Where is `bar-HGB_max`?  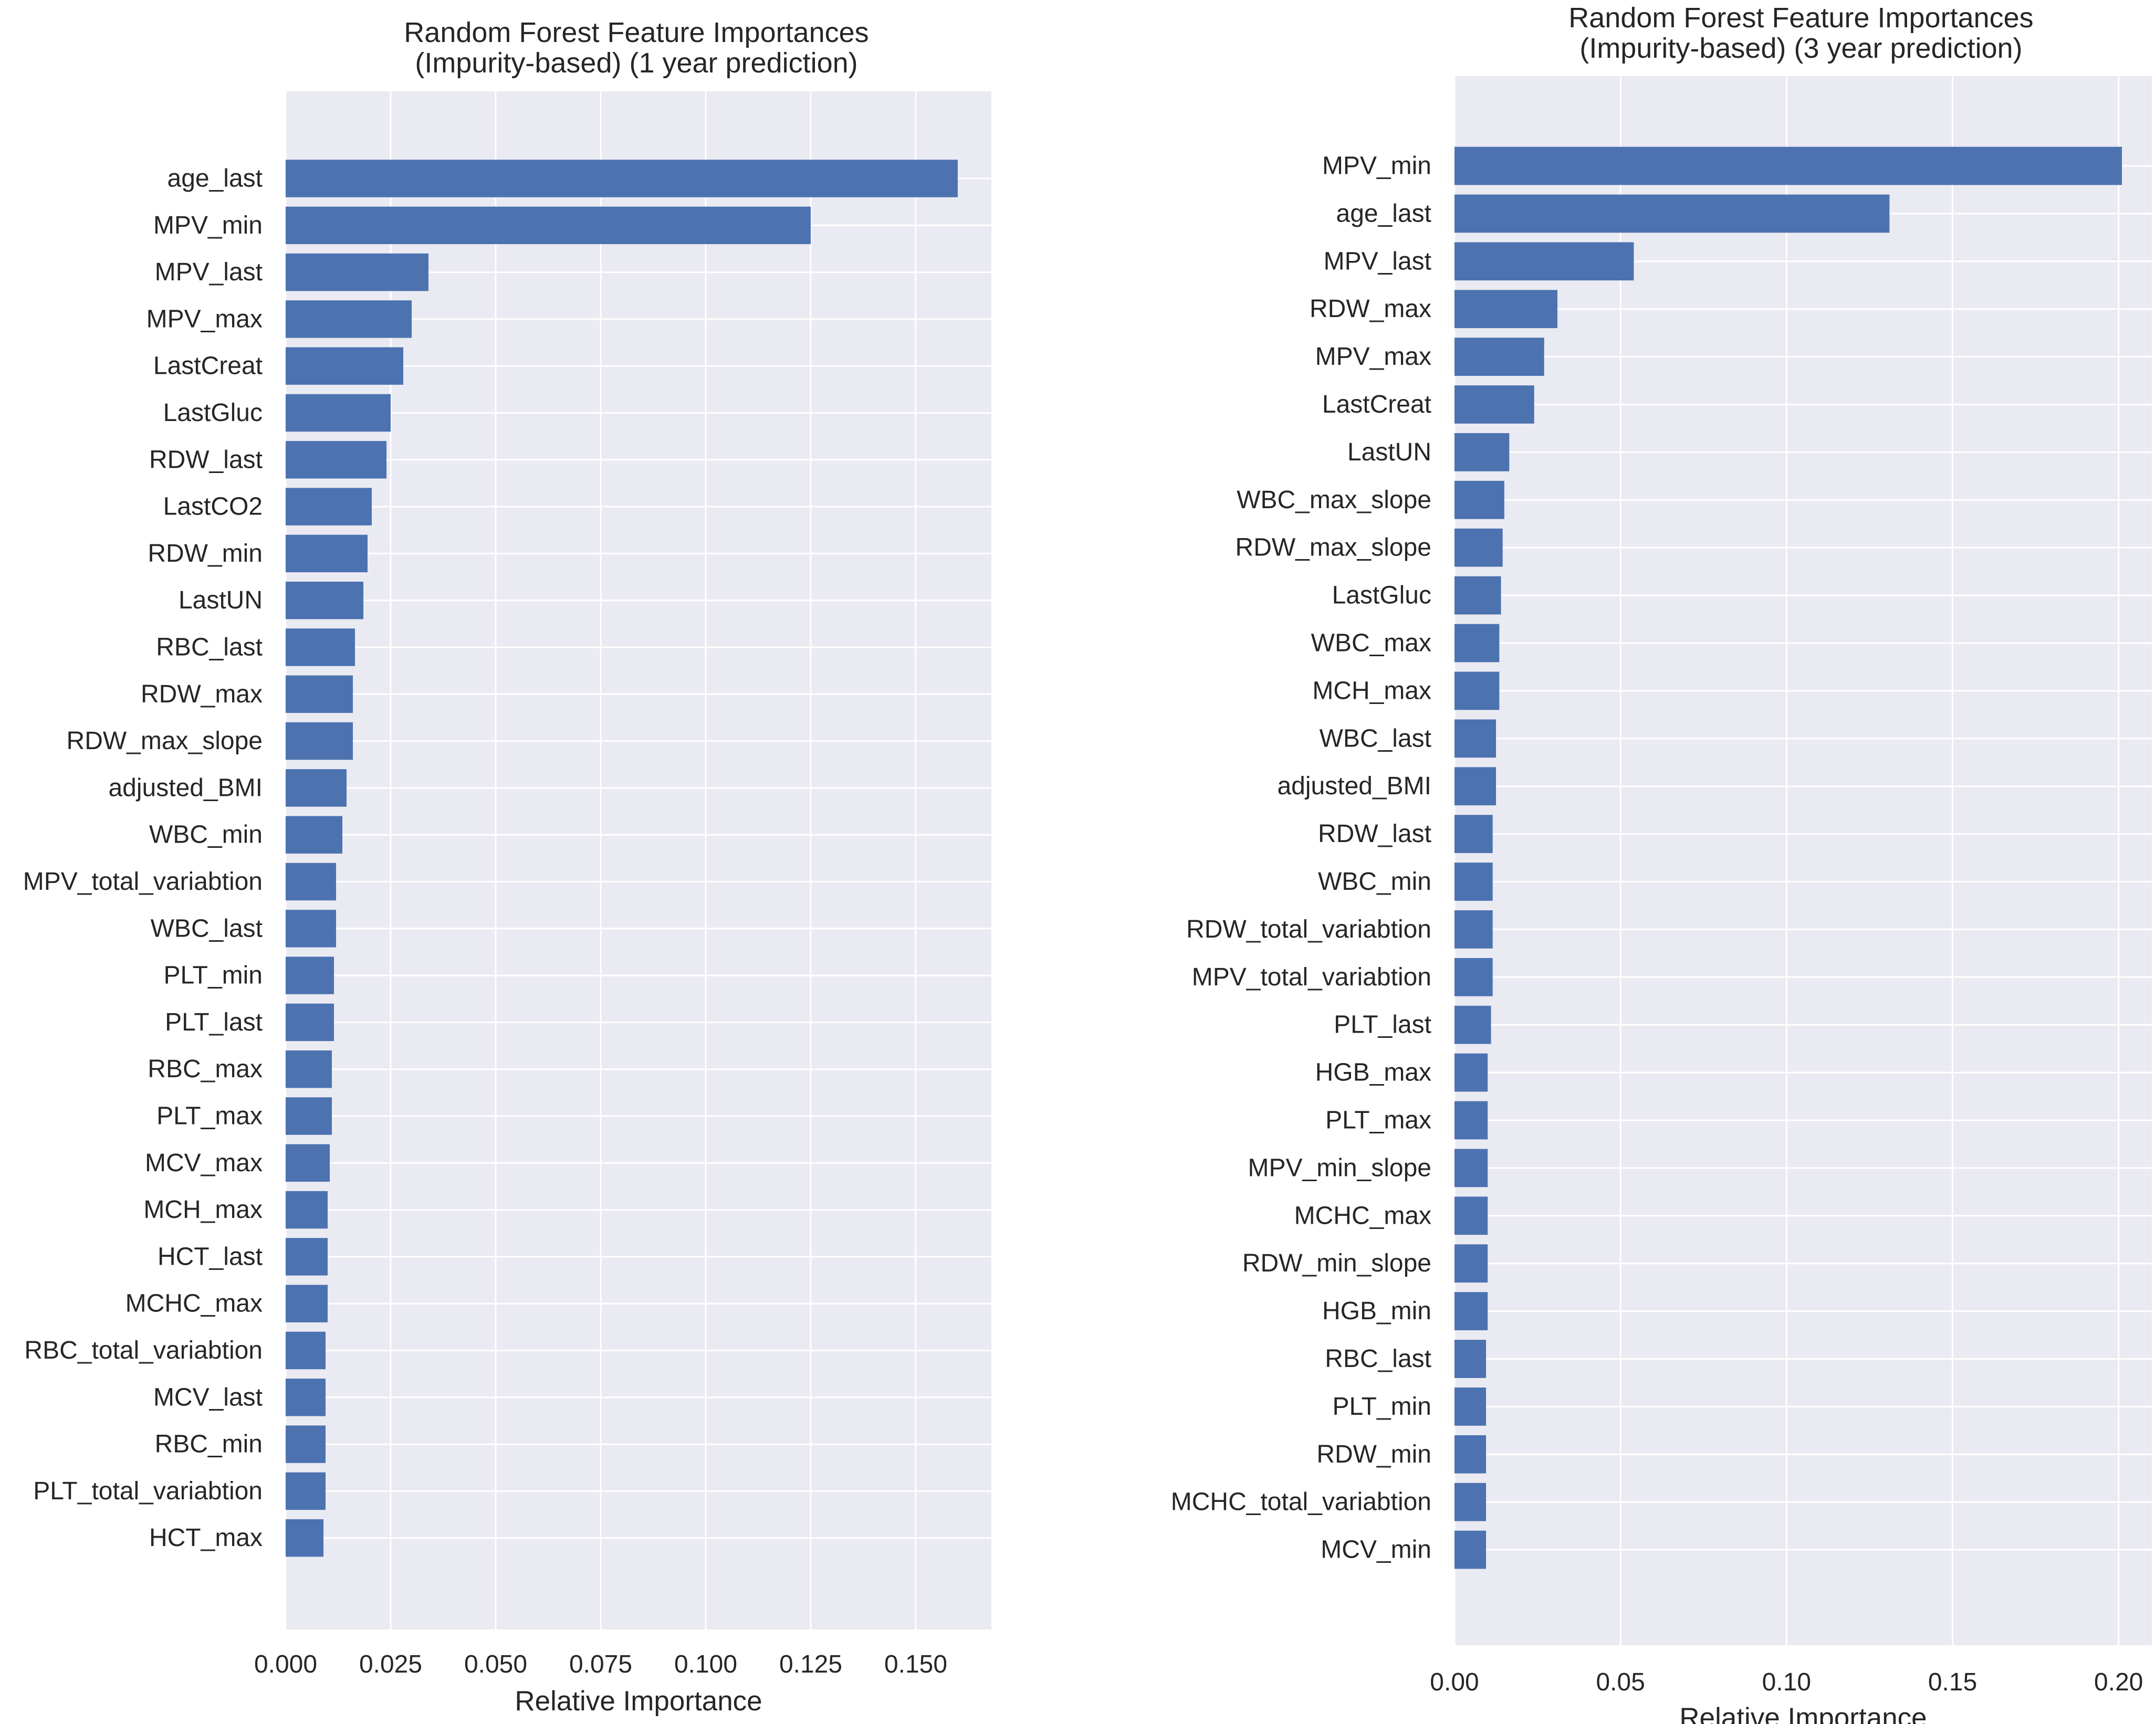 bar-HGB_max is located at coordinates (1471, 1072).